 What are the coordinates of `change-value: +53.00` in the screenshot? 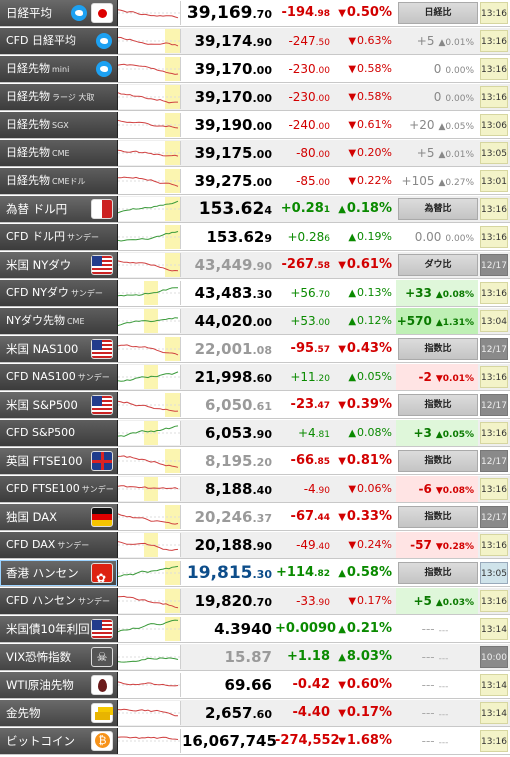 It's located at (303, 321).